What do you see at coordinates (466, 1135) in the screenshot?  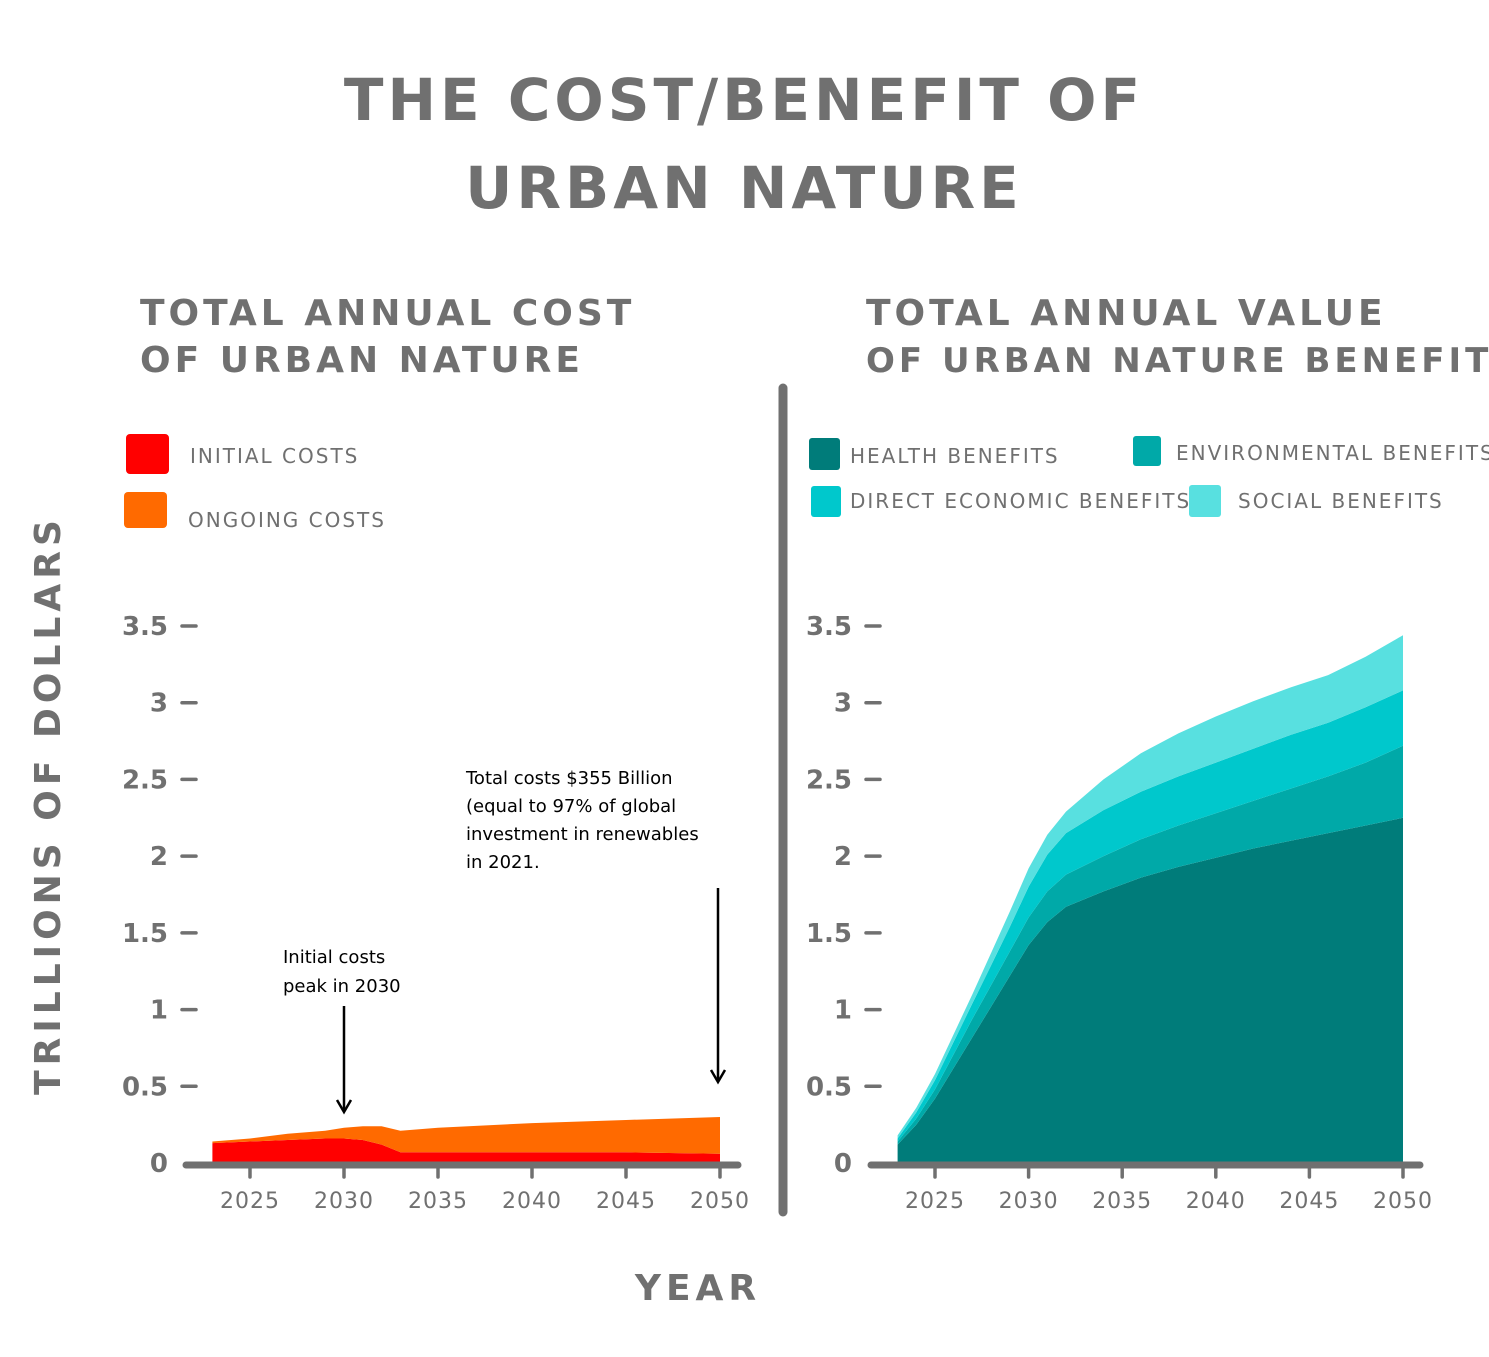 I see `area-ongoing` at bounding box center [466, 1135].